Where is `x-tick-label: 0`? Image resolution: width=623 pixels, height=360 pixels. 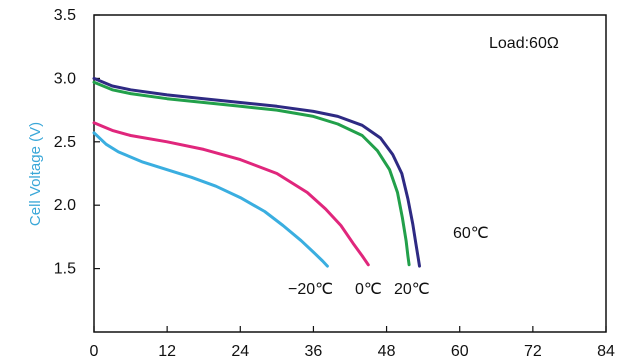
x-tick-label: 0 is located at coordinates (94, 351).